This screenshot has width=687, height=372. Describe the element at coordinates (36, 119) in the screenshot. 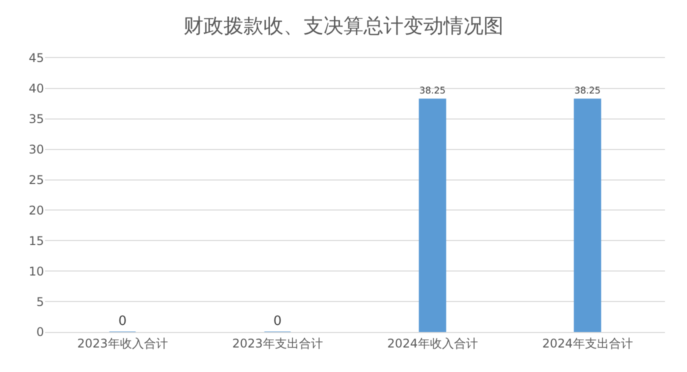

I see `y-tick-label: 35` at that location.